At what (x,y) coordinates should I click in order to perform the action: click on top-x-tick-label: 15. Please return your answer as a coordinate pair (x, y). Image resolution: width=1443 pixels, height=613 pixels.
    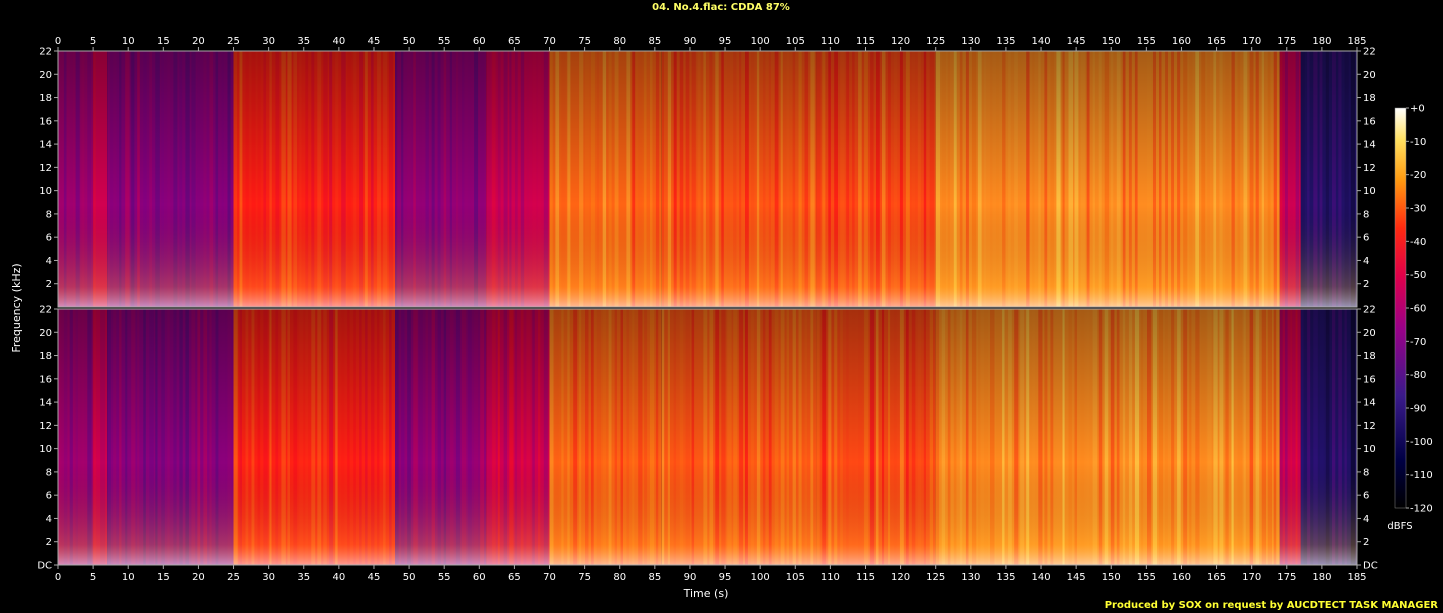
    Looking at the image, I should click on (163, 41).